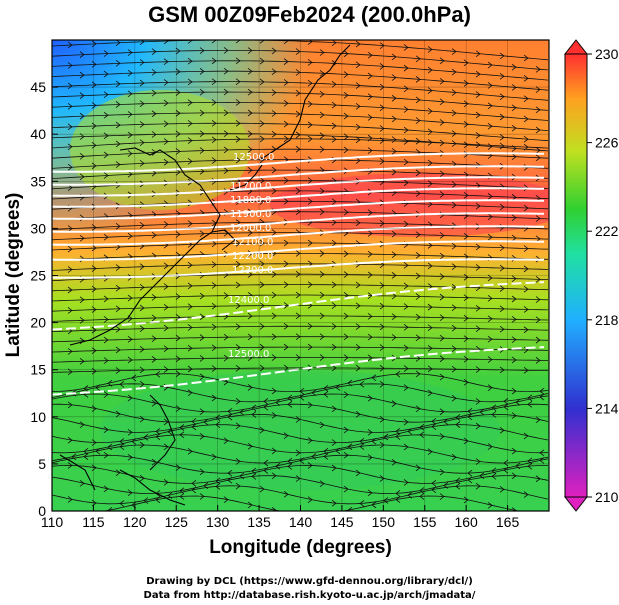 Image resolution: width=619 pixels, height=605 pixels. Describe the element at coordinates (42, 464) in the screenshot. I see `y-tick-label: 5` at that location.